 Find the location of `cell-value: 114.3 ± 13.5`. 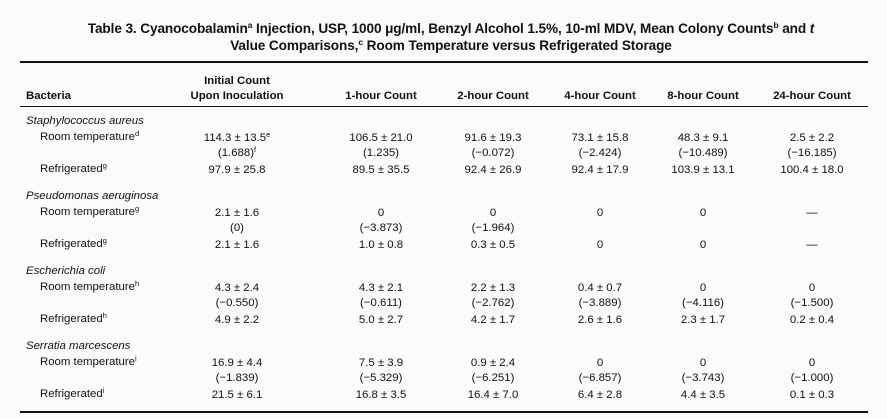

cell-value: 114.3 ± 13.5 is located at coordinates (235, 138).